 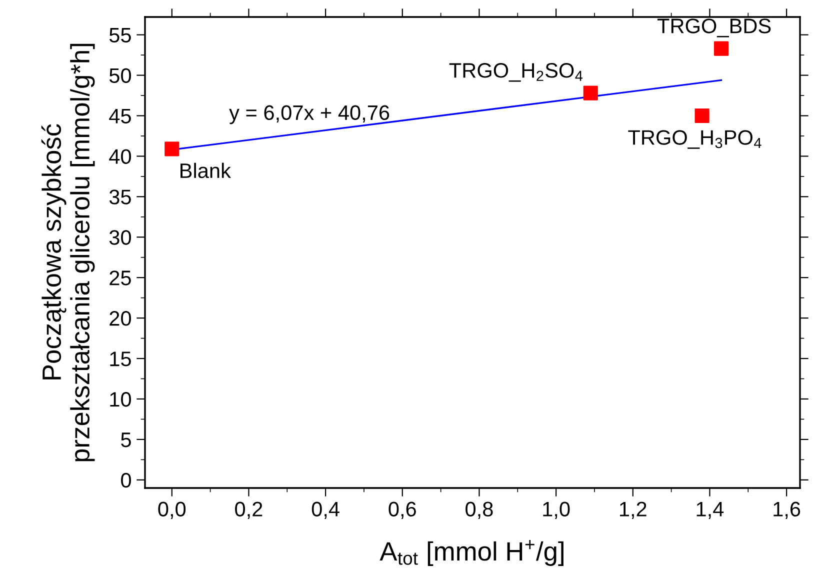 I want to click on x-tick-label: 0,4, so click(x=326, y=510).